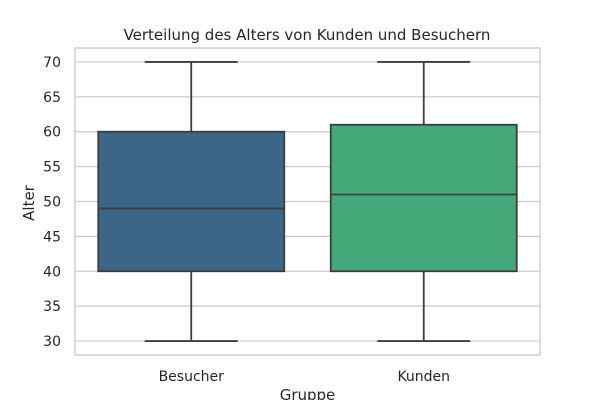 Image resolution: width=600 pixels, height=400 pixels. What do you see at coordinates (304, 377) in the screenshot?
I see `x-ticks: Besucher Kunden` at bounding box center [304, 377].